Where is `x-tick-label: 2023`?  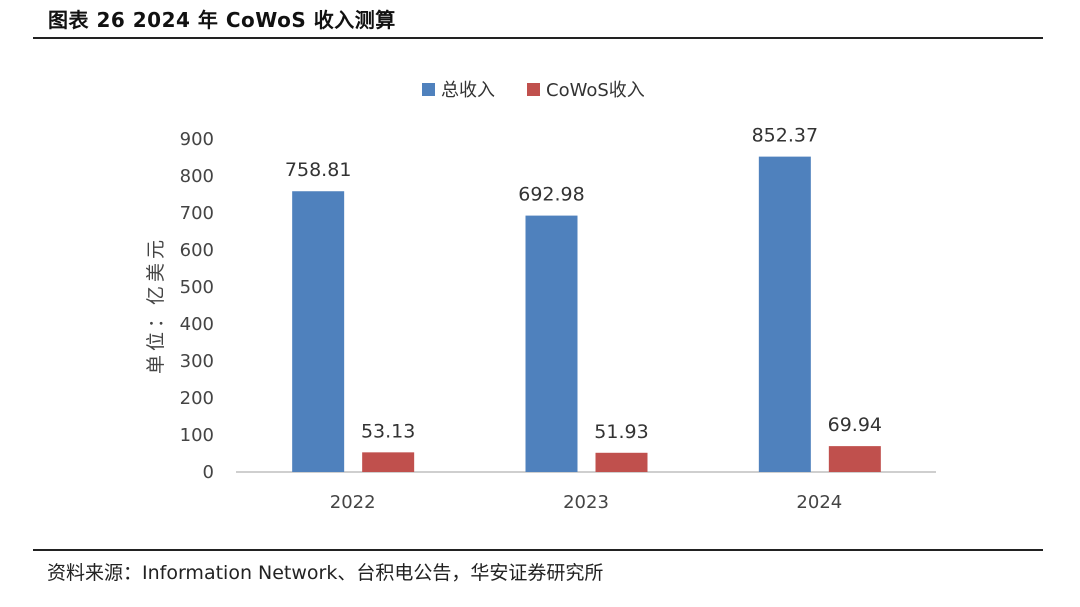
x-tick-label: 2023 is located at coordinates (586, 502).